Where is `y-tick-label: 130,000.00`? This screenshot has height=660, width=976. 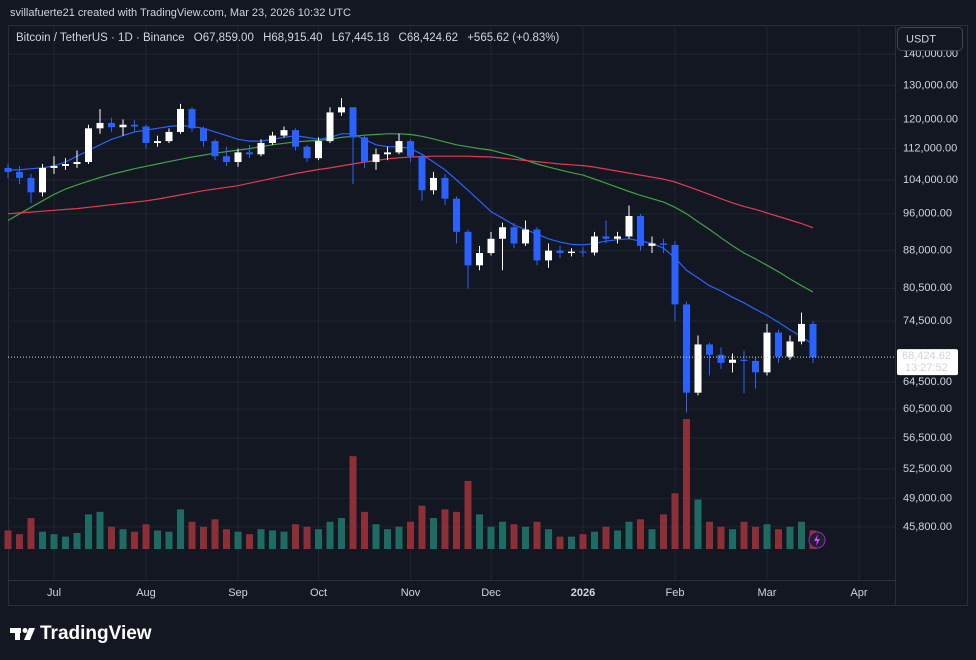
y-tick-label: 130,000.00 is located at coordinates (930, 85).